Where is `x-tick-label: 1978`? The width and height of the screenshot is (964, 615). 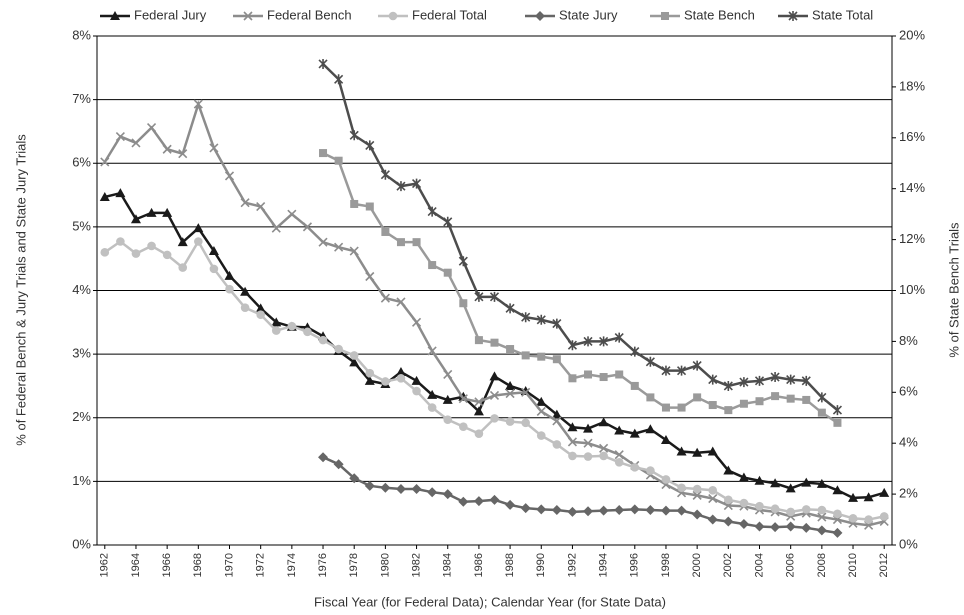
x-tick-label: 1978 is located at coordinates (354, 565).